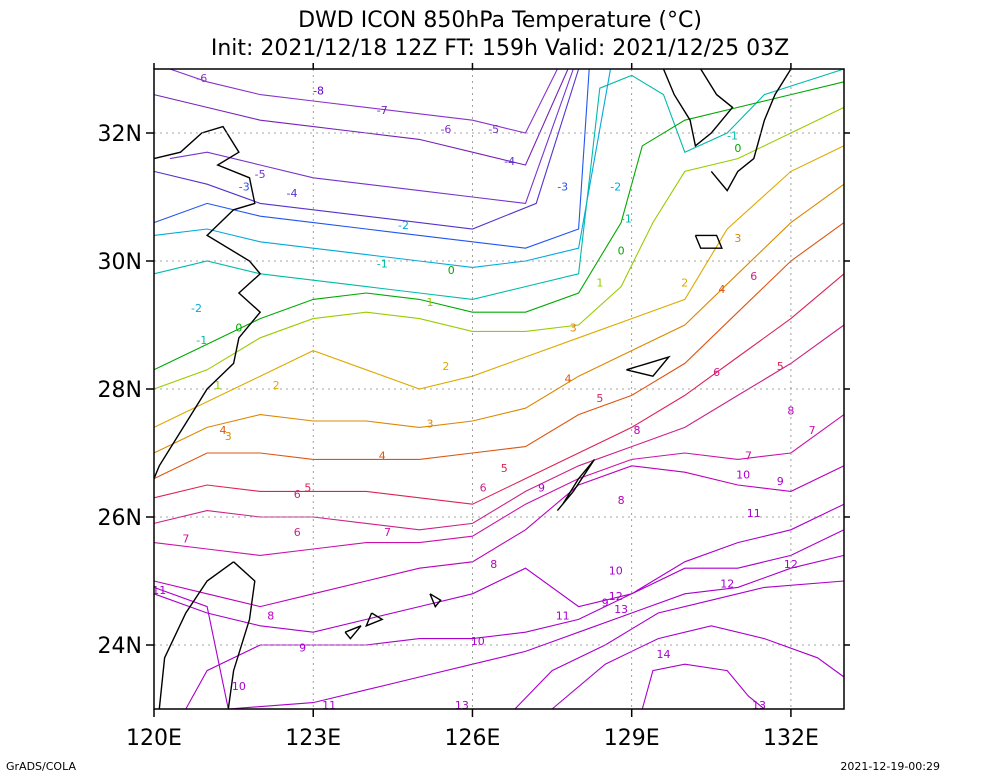 The width and height of the screenshot is (1000, 779). I want to click on lon-tick-label: 129E, so click(632, 738).